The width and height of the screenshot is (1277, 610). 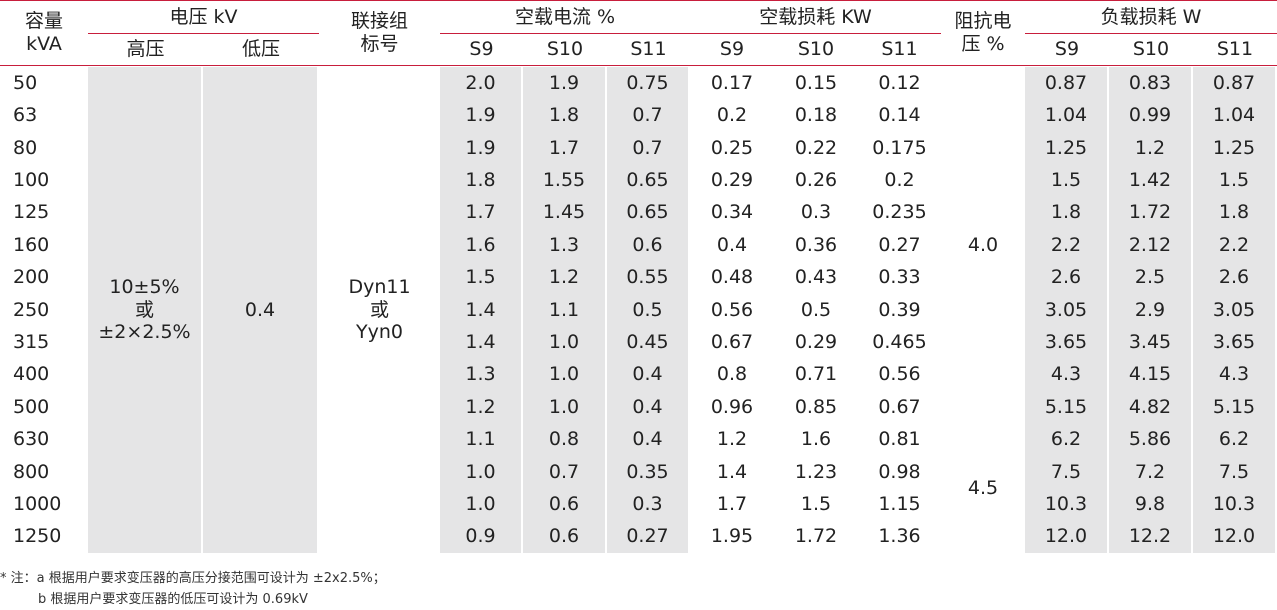 What do you see at coordinates (43, 21) in the screenshot?
I see `header-capacity-line: 容量` at bounding box center [43, 21].